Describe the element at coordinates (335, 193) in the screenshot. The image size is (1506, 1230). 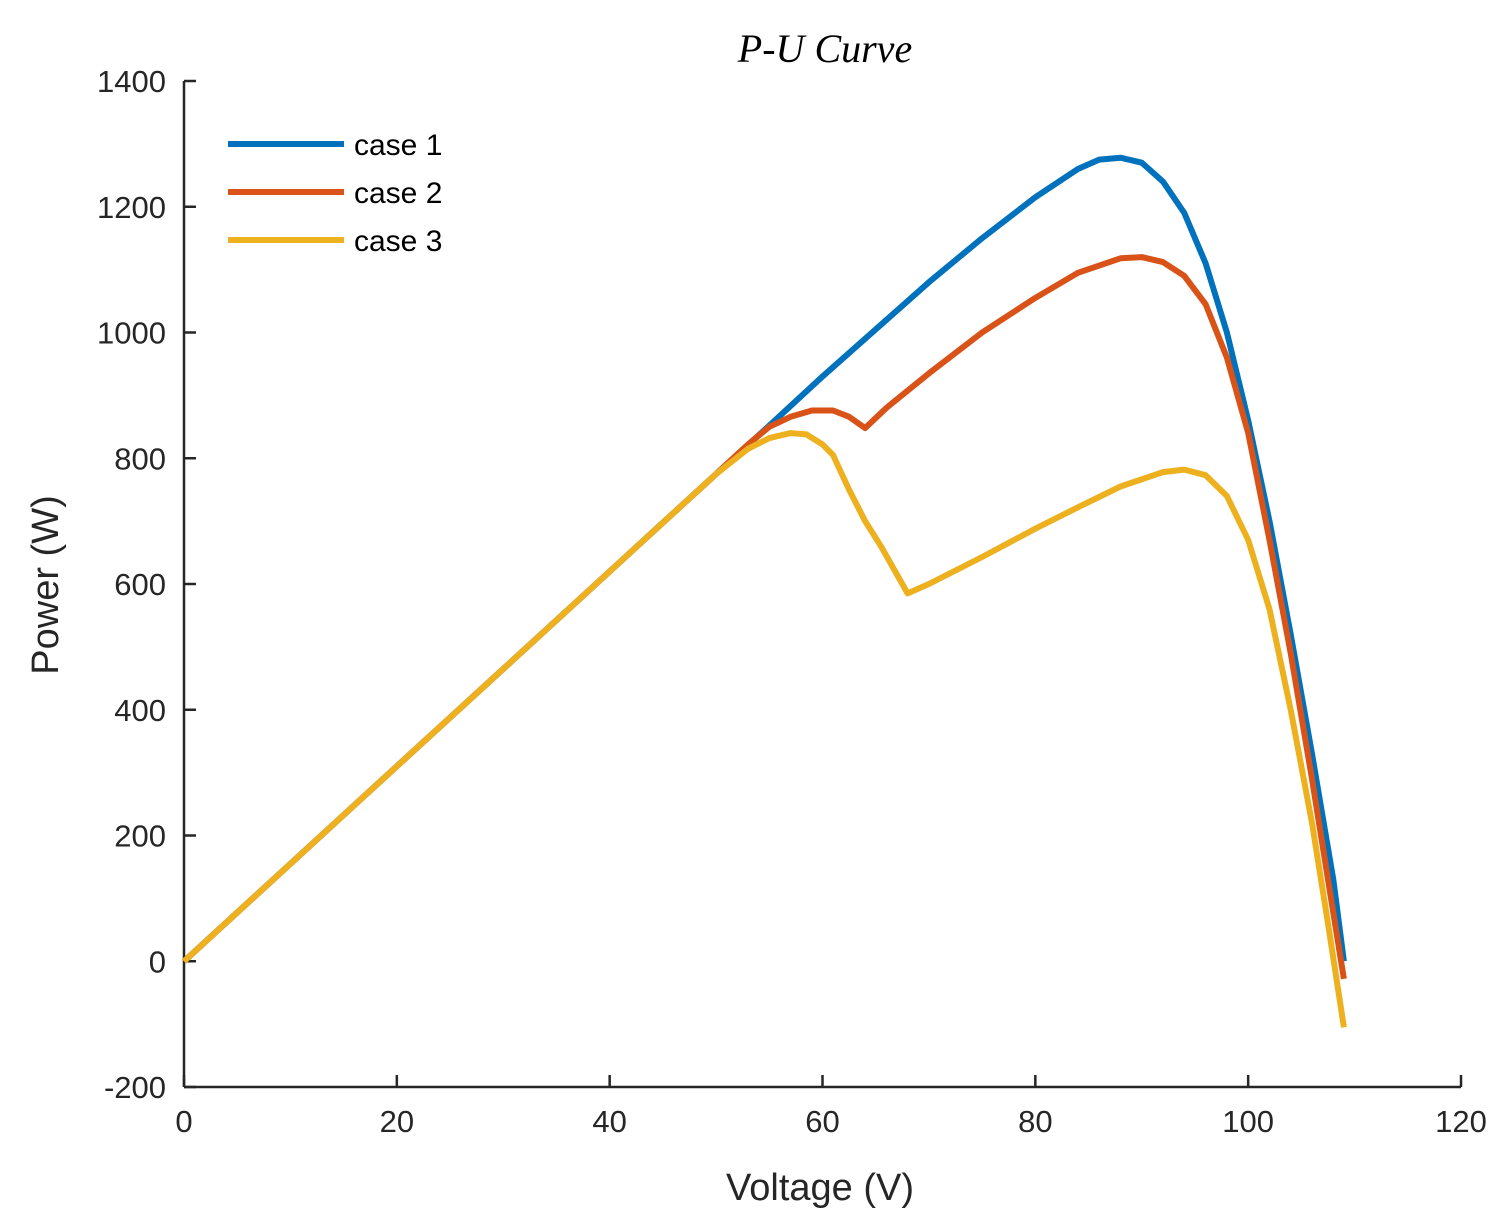
I see `legend: case 1 case 2 case 3` at that location.